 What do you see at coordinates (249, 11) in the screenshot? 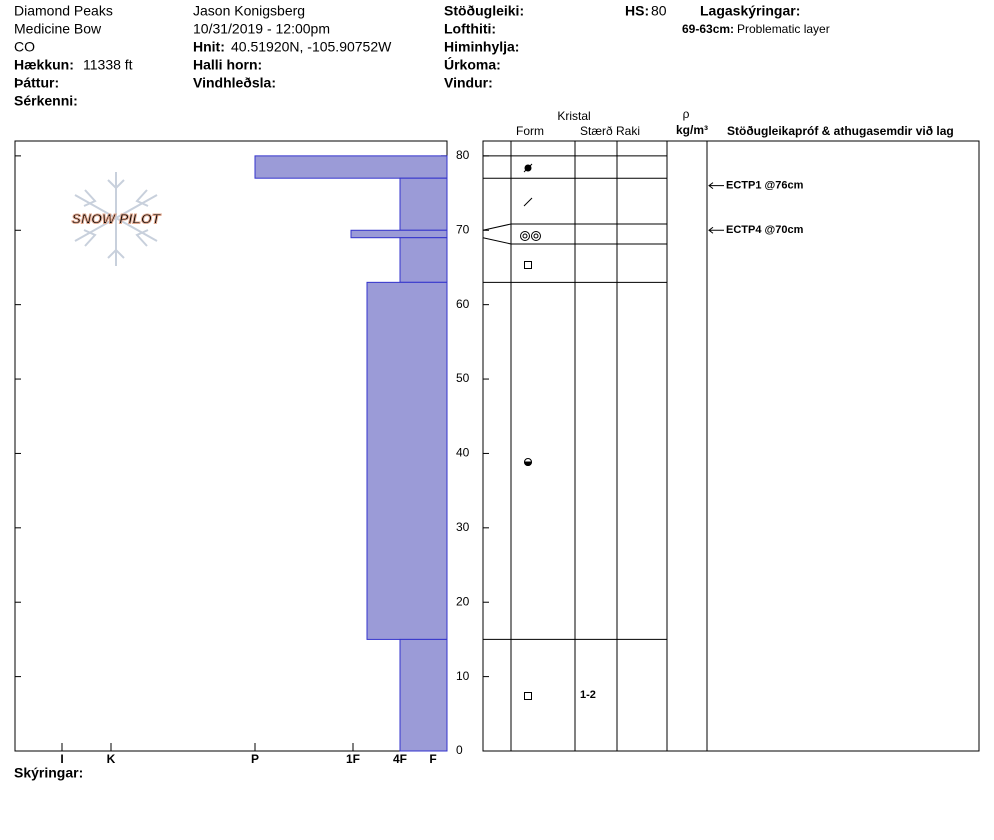
I see `value: Jason Konigsberg` at bounding box center [249, 11].